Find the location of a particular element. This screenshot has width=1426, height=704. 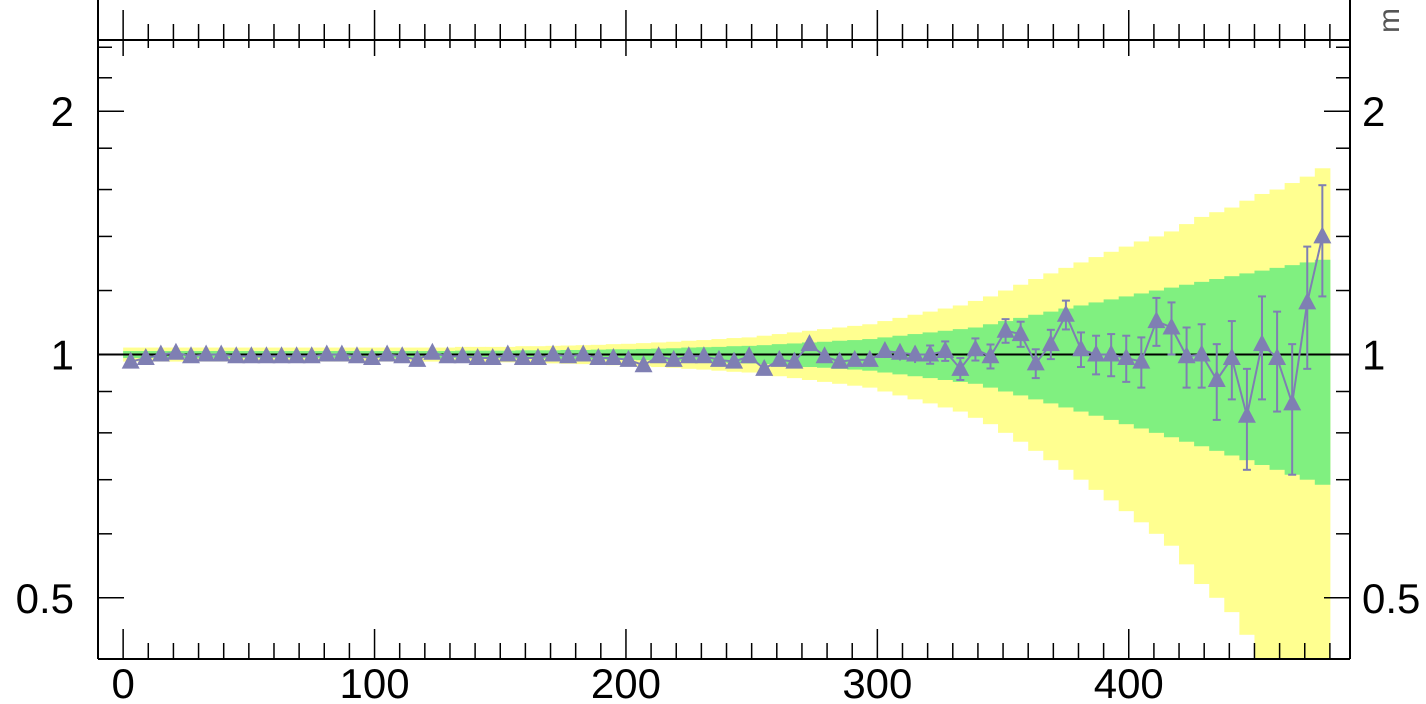

y-tick-label: 2 is located at coordinates (62, 111).